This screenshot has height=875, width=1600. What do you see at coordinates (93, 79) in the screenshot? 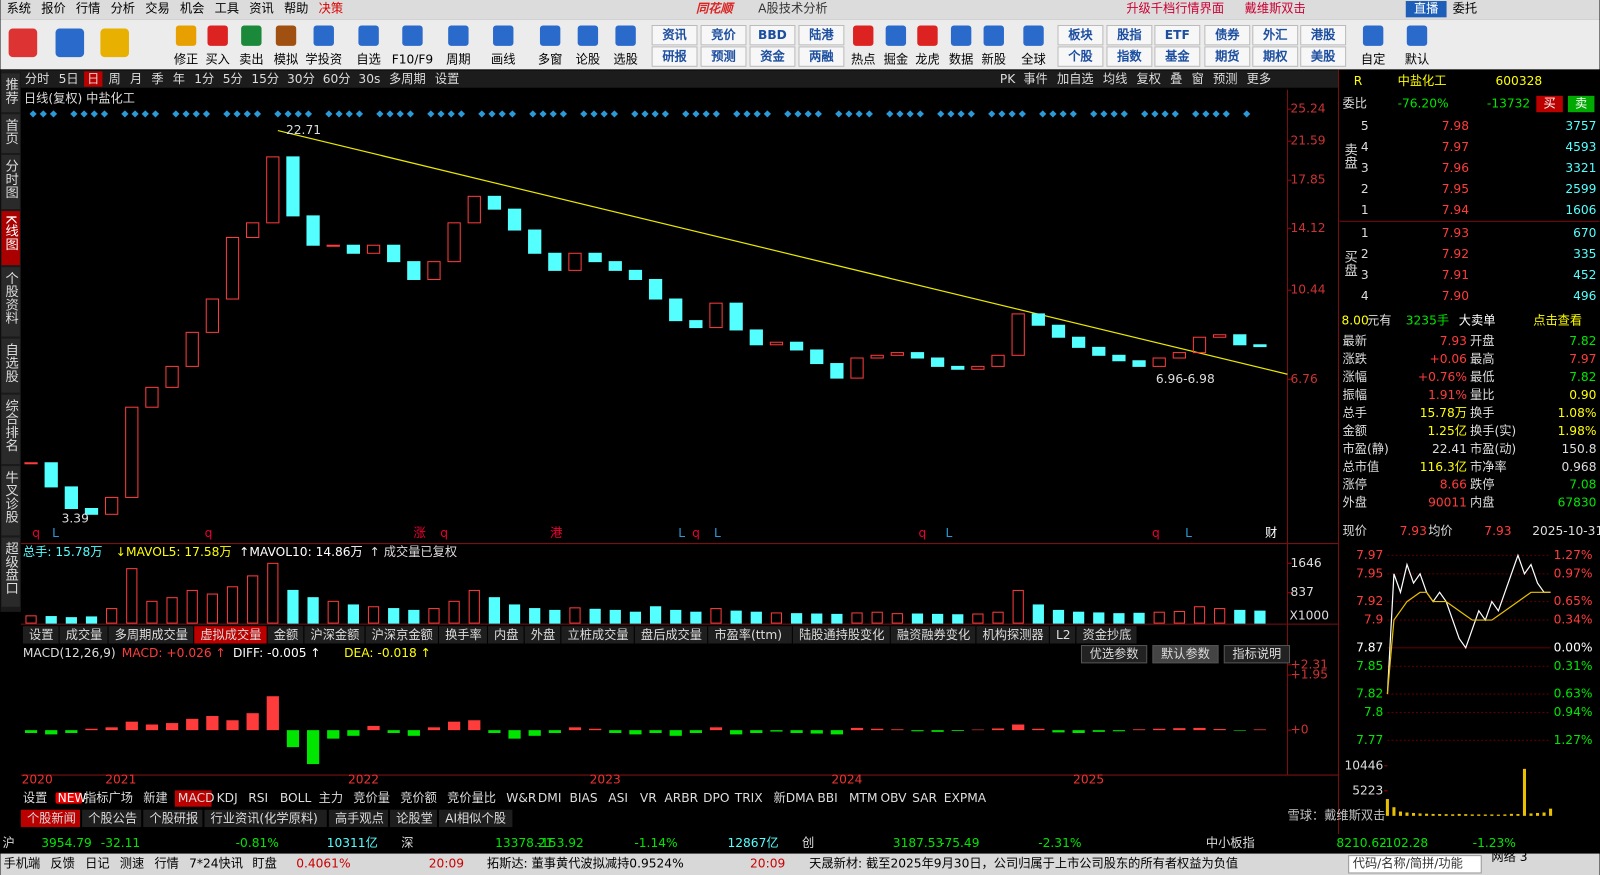
I see `period-button: 日` at bounding box center [93, 79].